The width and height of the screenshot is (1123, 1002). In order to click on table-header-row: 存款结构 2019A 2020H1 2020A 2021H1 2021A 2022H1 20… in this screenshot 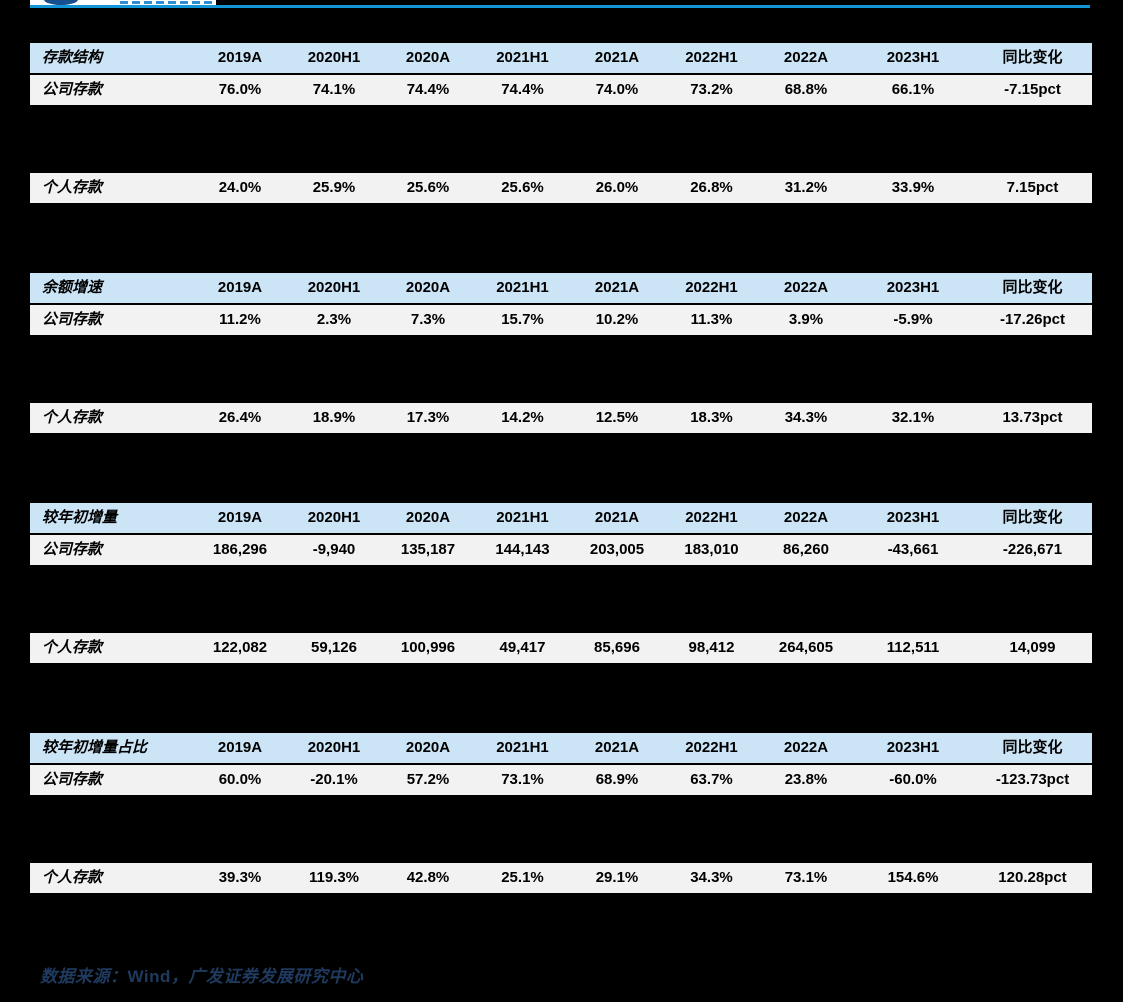, I will do `click(561, 59)`.